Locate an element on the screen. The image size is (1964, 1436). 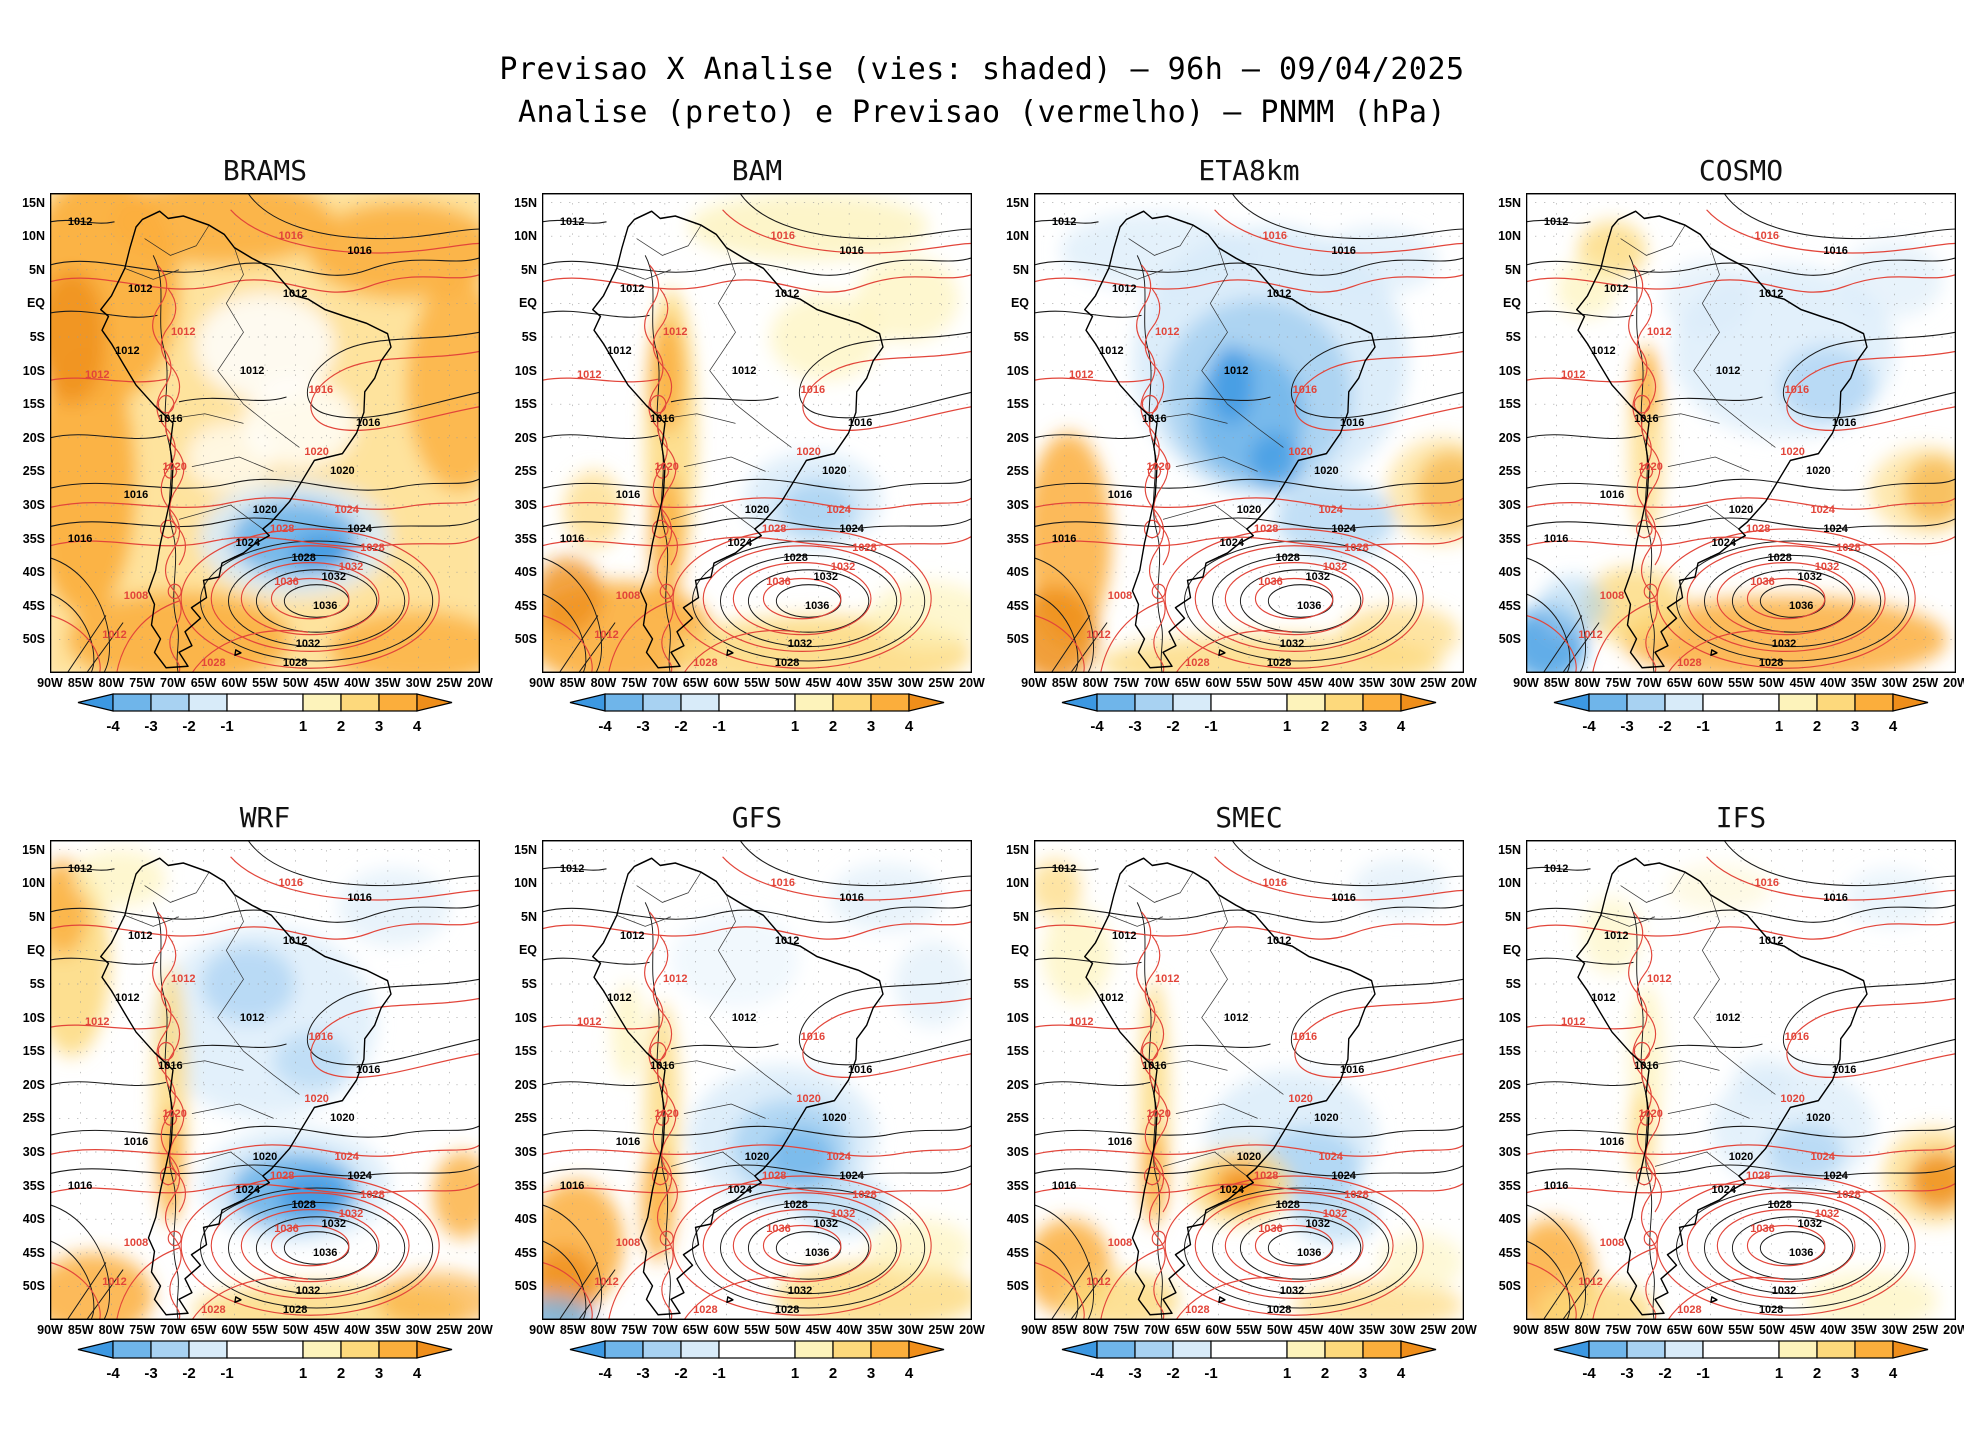
panel-title: IFS is located at coordinates (1741, 817).